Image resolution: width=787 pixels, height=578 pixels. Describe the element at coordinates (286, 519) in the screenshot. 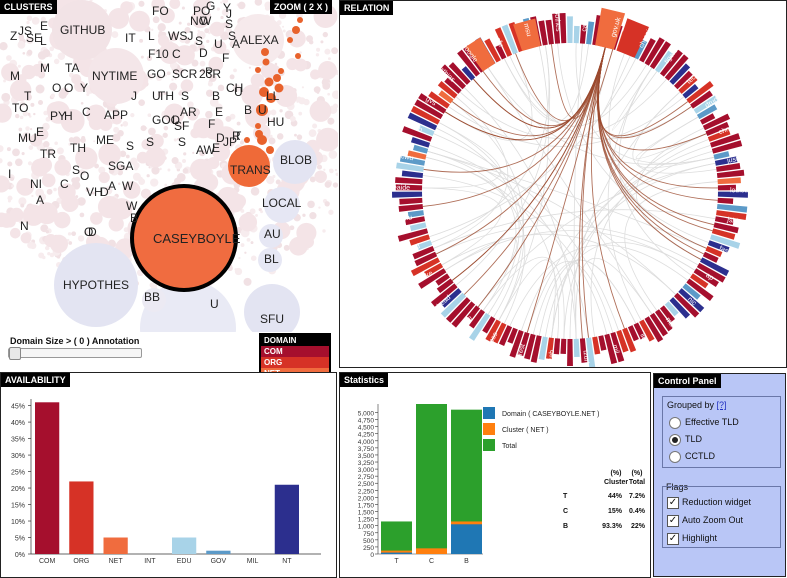

I see `avail-bar-nt` at that location.